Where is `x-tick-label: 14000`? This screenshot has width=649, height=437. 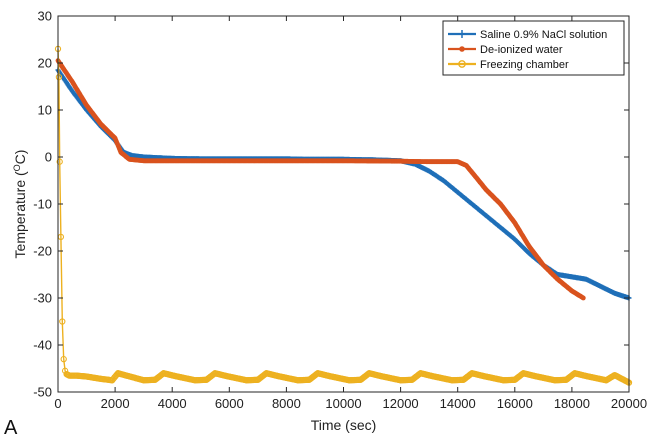
x-tick-label: 14000 is located at coordinates (458, 403).